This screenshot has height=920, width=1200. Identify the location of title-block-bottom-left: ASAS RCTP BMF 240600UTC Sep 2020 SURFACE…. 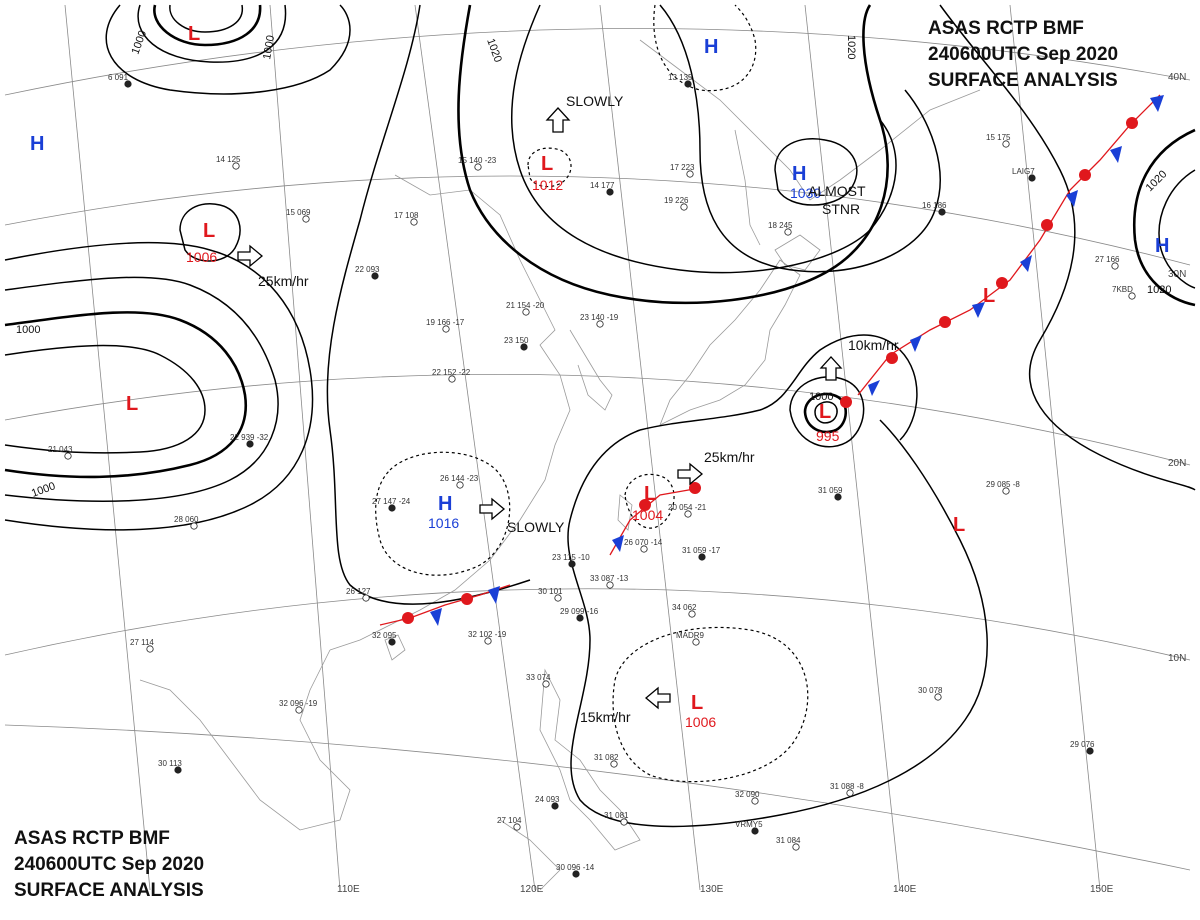
(109, 864).